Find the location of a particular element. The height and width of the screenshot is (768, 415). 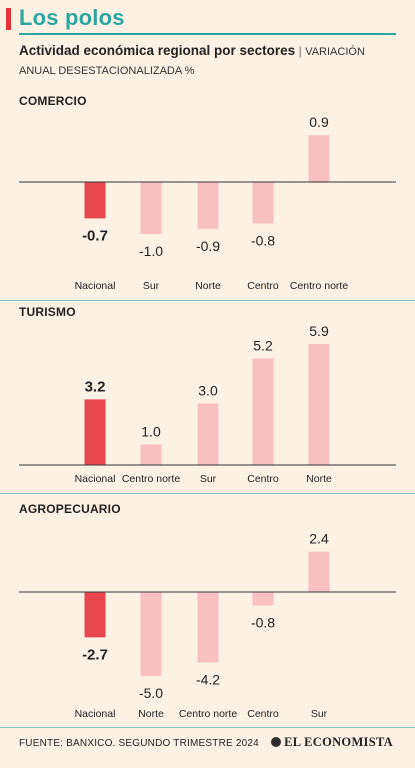

data-label: -2.7 is located at coordinates (95, 654).